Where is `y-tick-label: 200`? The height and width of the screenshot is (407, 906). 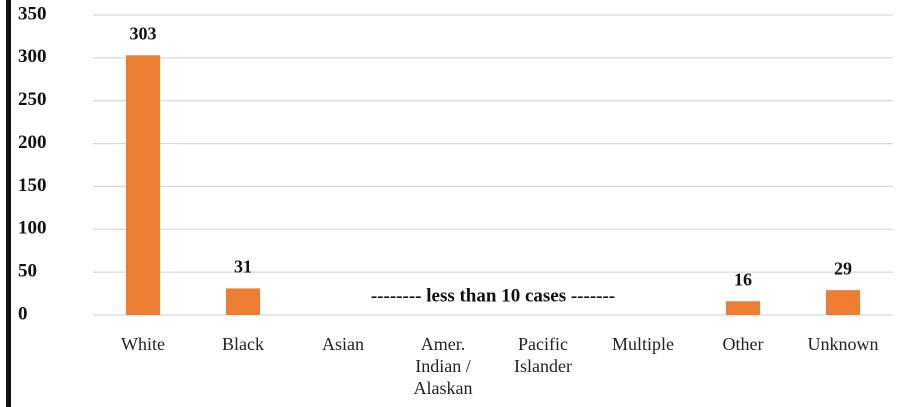
y-tick-label: 200 is located at coordinates (32, 142).